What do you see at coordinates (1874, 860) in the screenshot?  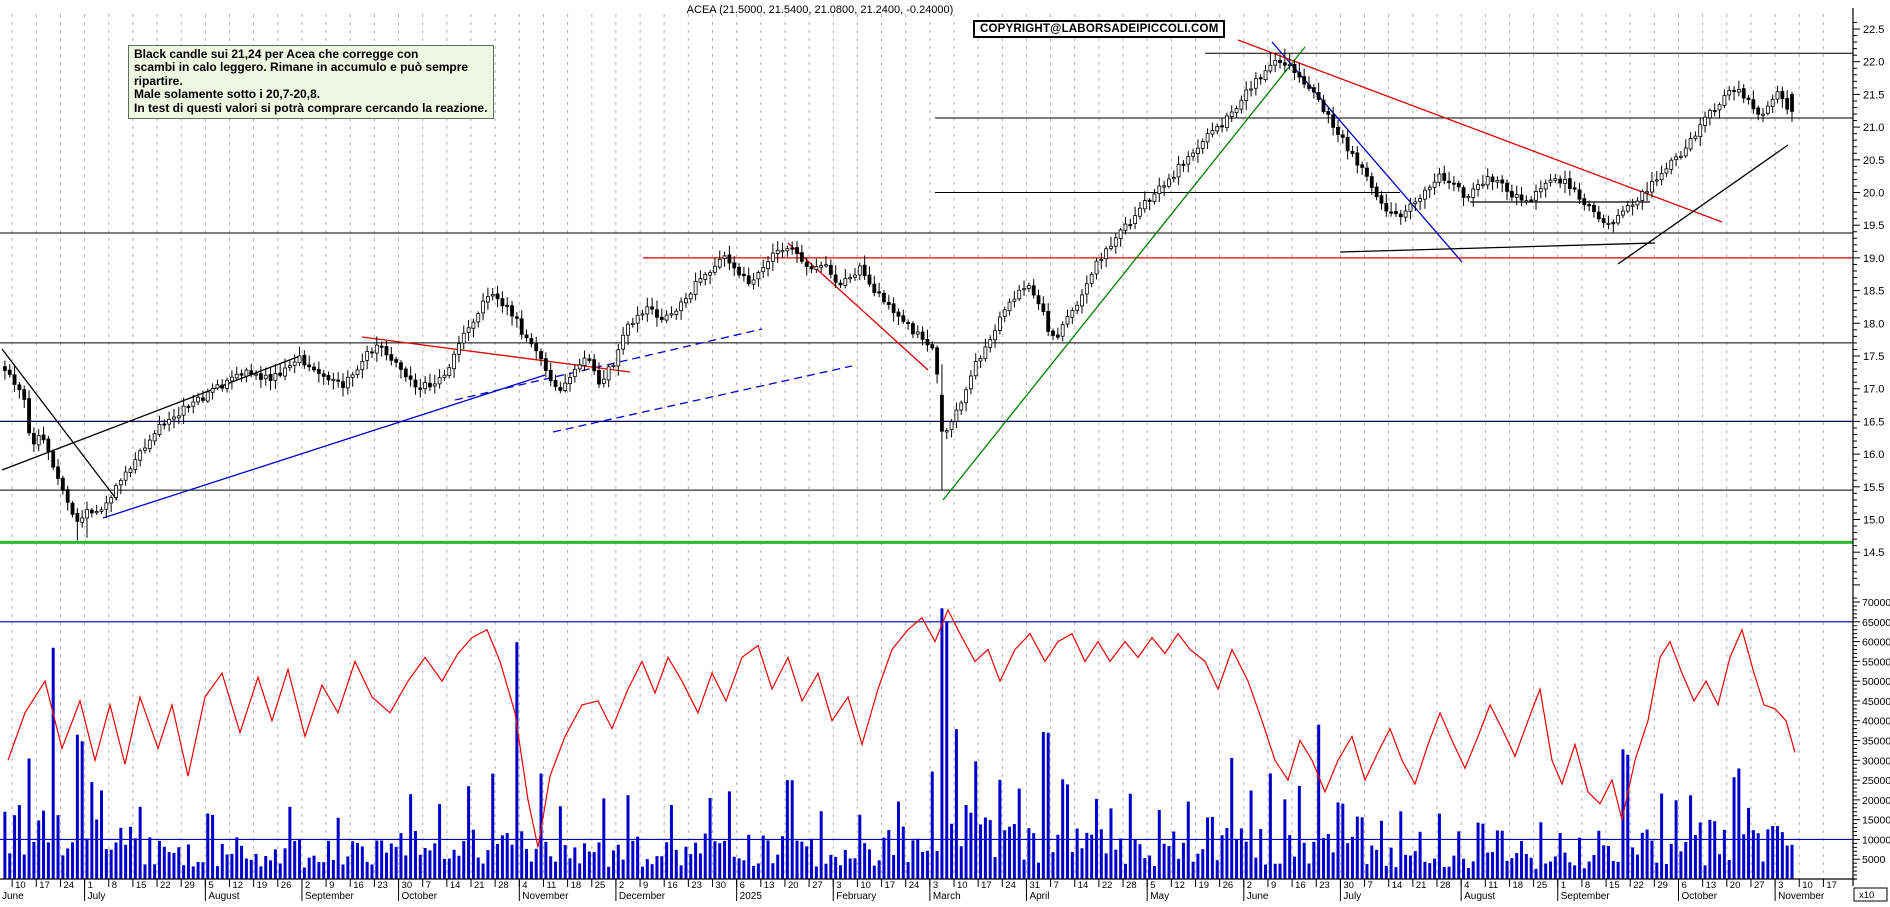 I see `svg-text: 5000` at bounding box center [1874, 860].